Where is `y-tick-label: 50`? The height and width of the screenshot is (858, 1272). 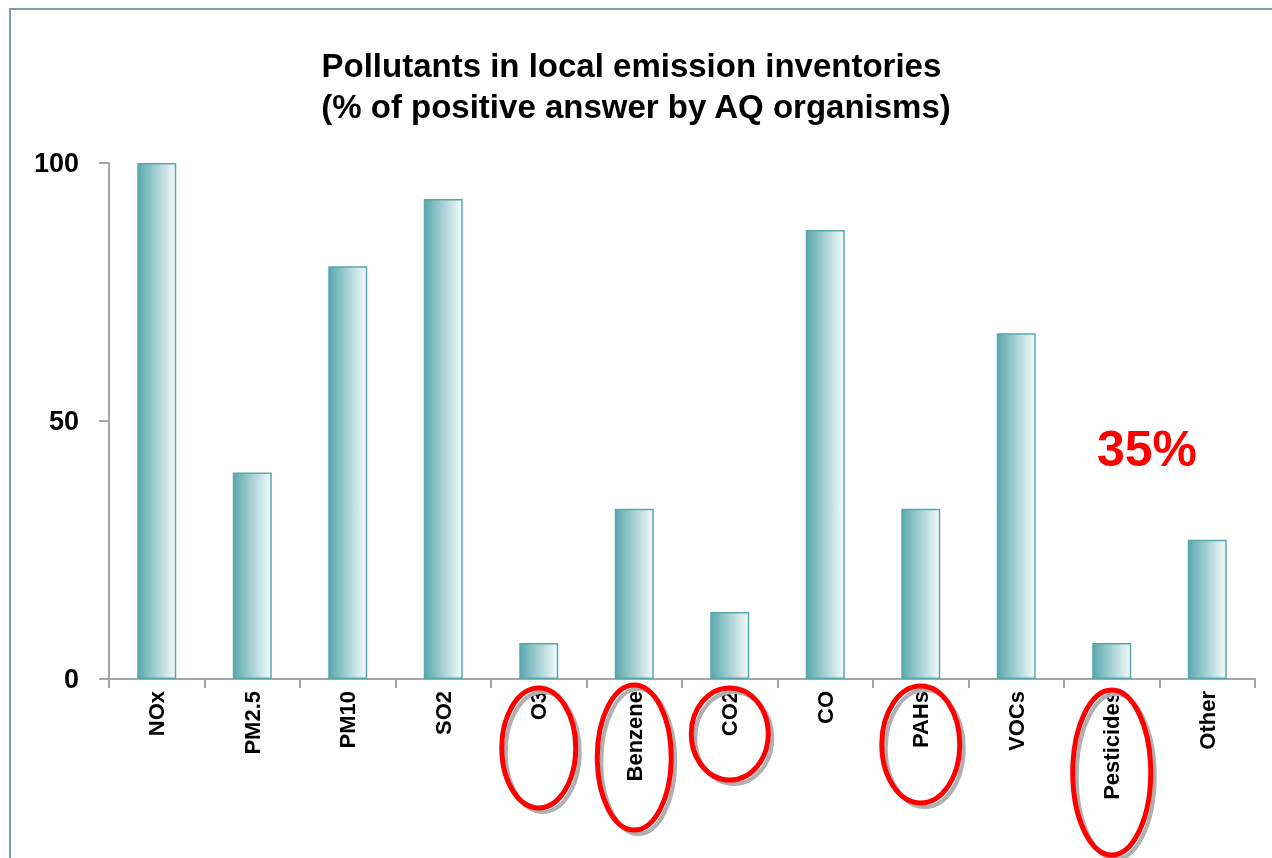
y-tick-label: 50 is located at coordinates (63, 421).